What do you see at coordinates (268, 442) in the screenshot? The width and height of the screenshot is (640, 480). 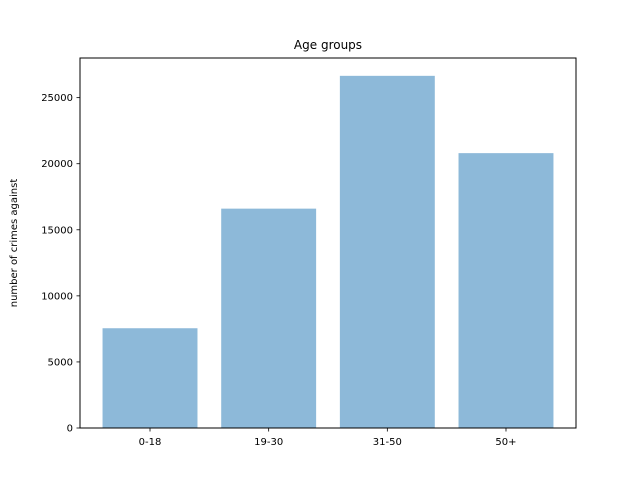 I see `x-tick-label: 19-30` at bounding box center [268, 442].